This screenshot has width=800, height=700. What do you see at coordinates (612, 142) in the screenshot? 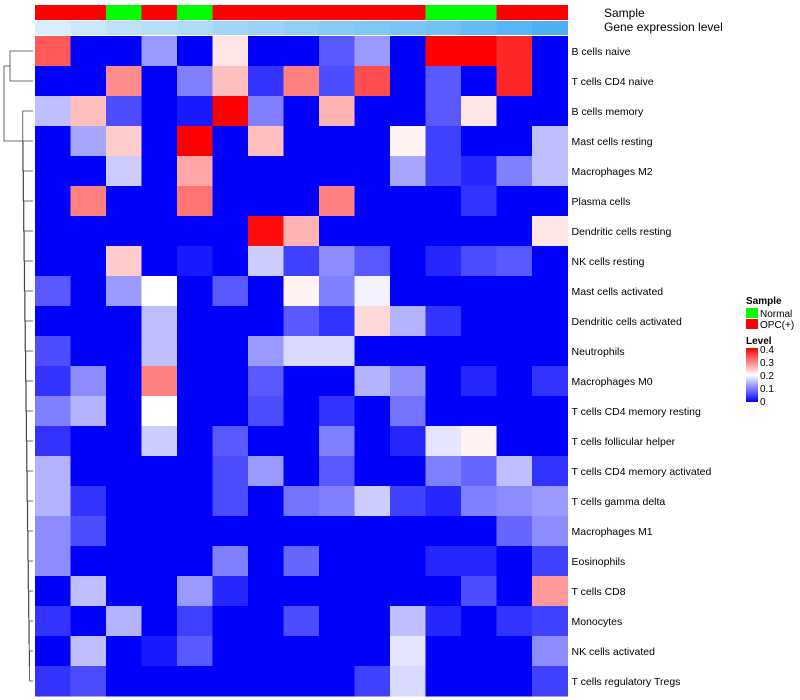
I see `row-label: Mast cells resting` at bounding box center [612, 142].